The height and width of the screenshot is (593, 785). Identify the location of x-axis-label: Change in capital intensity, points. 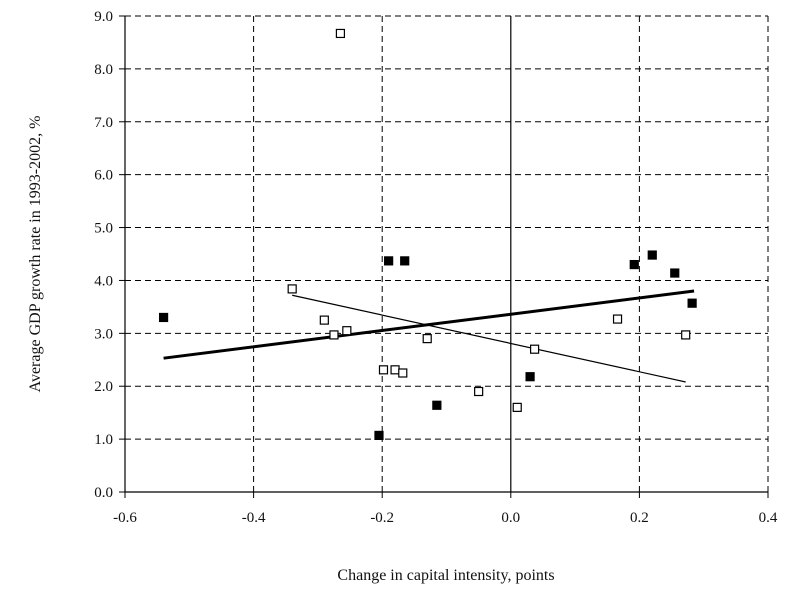
(445, 575).